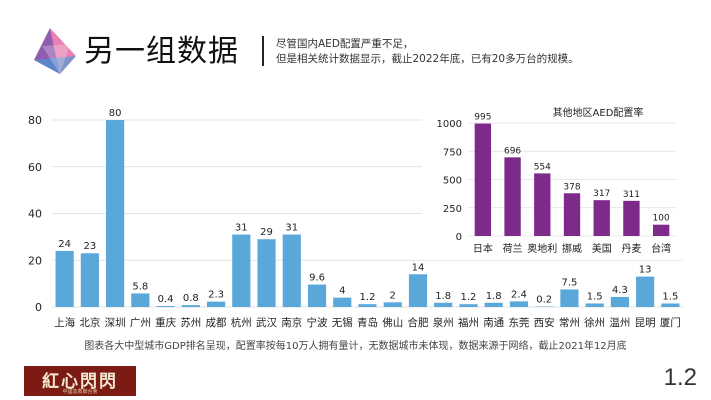 The height and width of the screenshot is (400, 711). What do you see at coordinates (469, 297) in the screenshot?
I see `city-value-label-16: 1.2` at bounding box center [469, 297].